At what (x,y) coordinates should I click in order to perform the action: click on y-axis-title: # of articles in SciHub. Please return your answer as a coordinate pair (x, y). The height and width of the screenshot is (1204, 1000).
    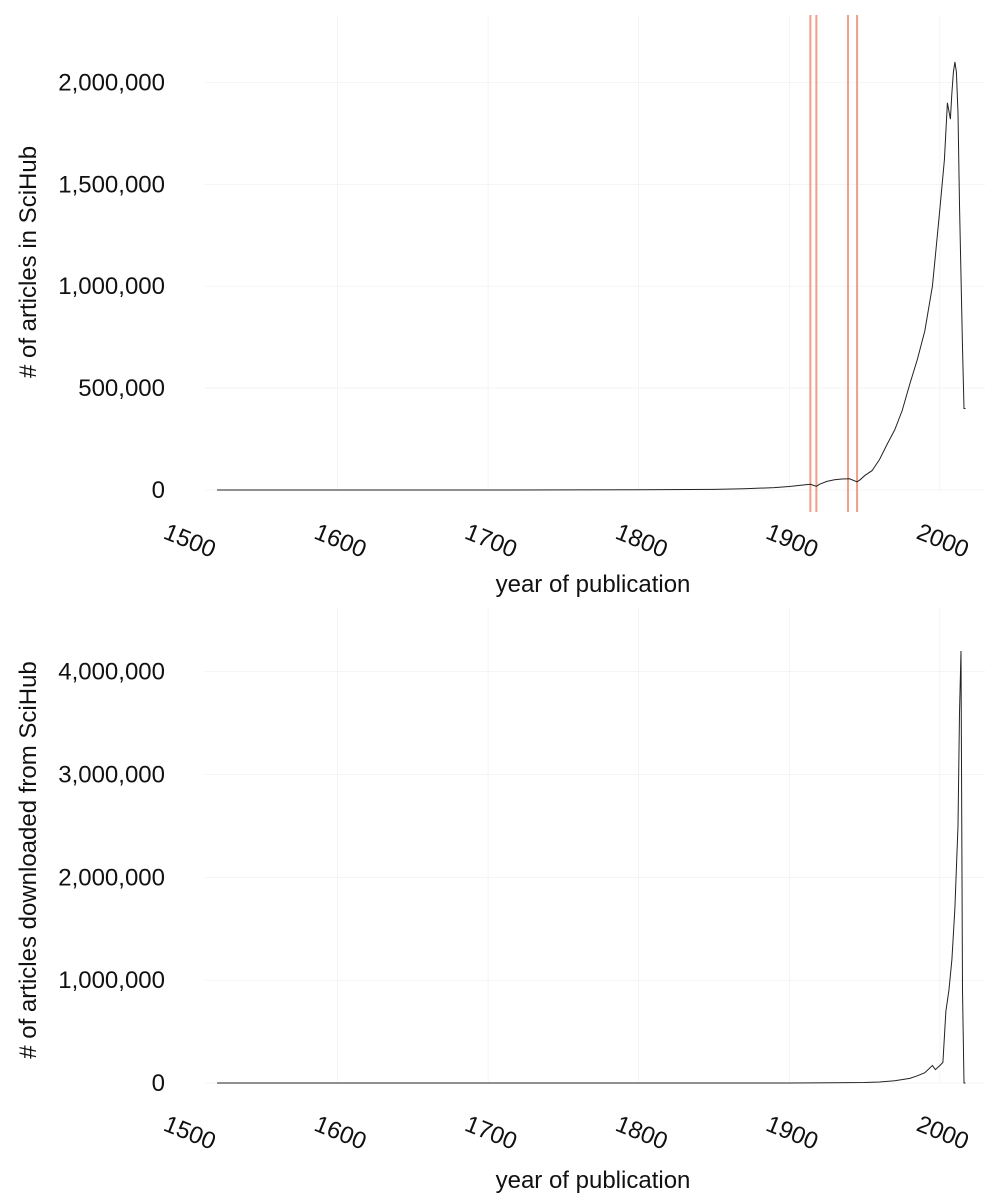
    Looking at the image, I should click on (28, 262).